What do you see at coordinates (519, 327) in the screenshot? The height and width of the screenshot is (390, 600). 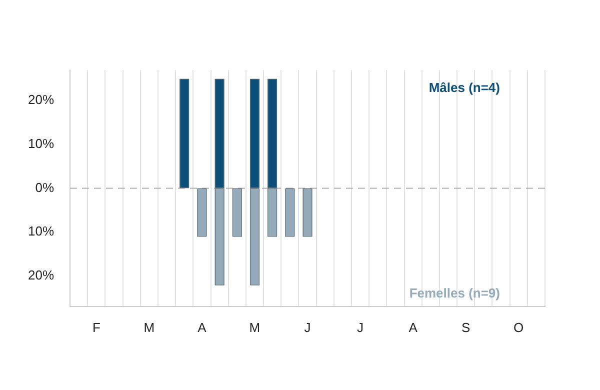 I see `x-tick-label: O` at bounding box center [519, 327].